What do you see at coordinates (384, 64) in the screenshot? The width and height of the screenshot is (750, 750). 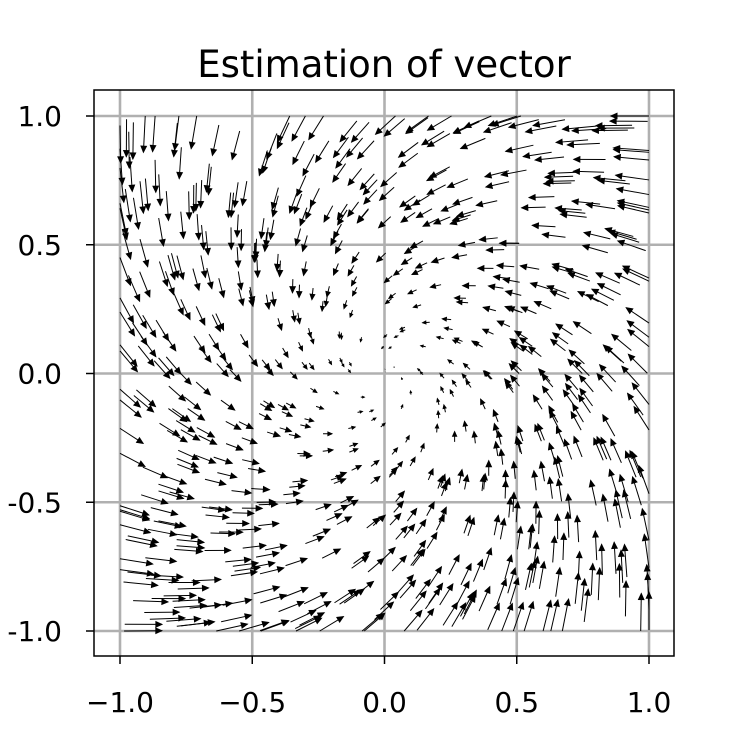 I see `chart-title: Estimation of vector` at bounding box center [384, 64].